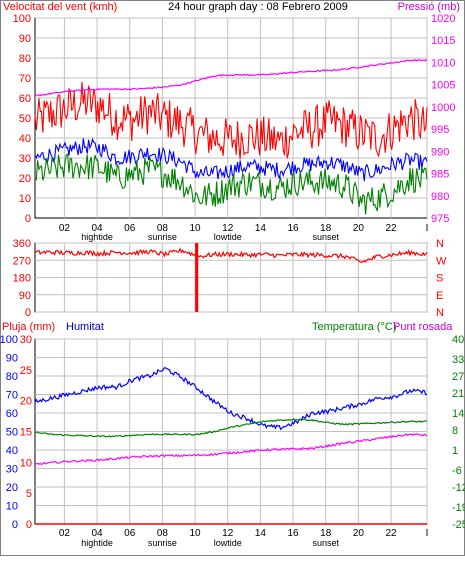 The height and width of the screenshot is (561, 465). What do you see at coordinates (228, 237) in the screenshot?
I see `wind-panel-event-lowtide: lowtide` at bounding box center [228, 237].